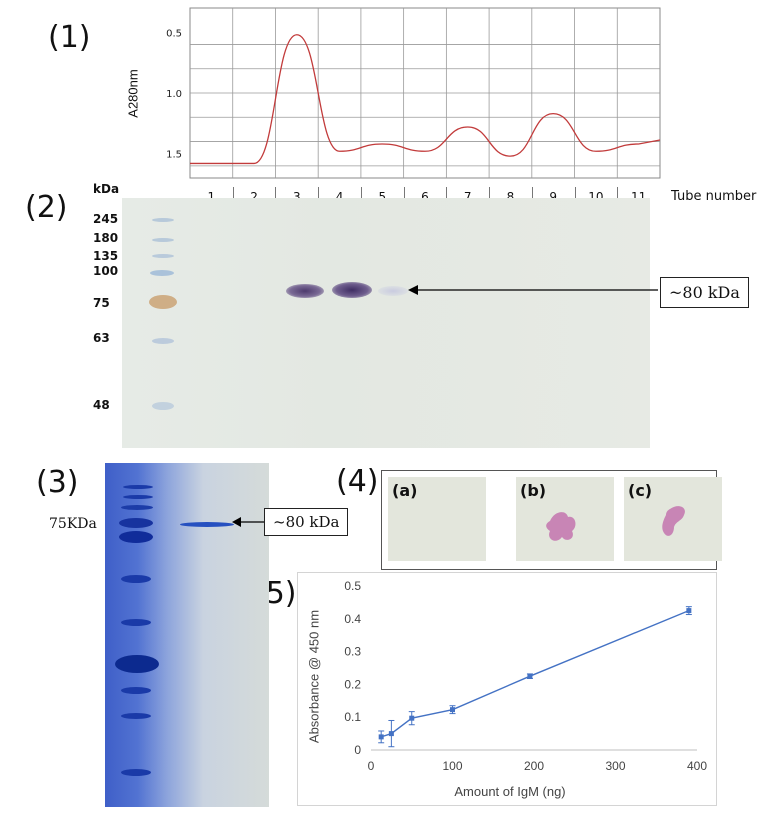  I want to click on sds-page-gel, so click(187, 635).